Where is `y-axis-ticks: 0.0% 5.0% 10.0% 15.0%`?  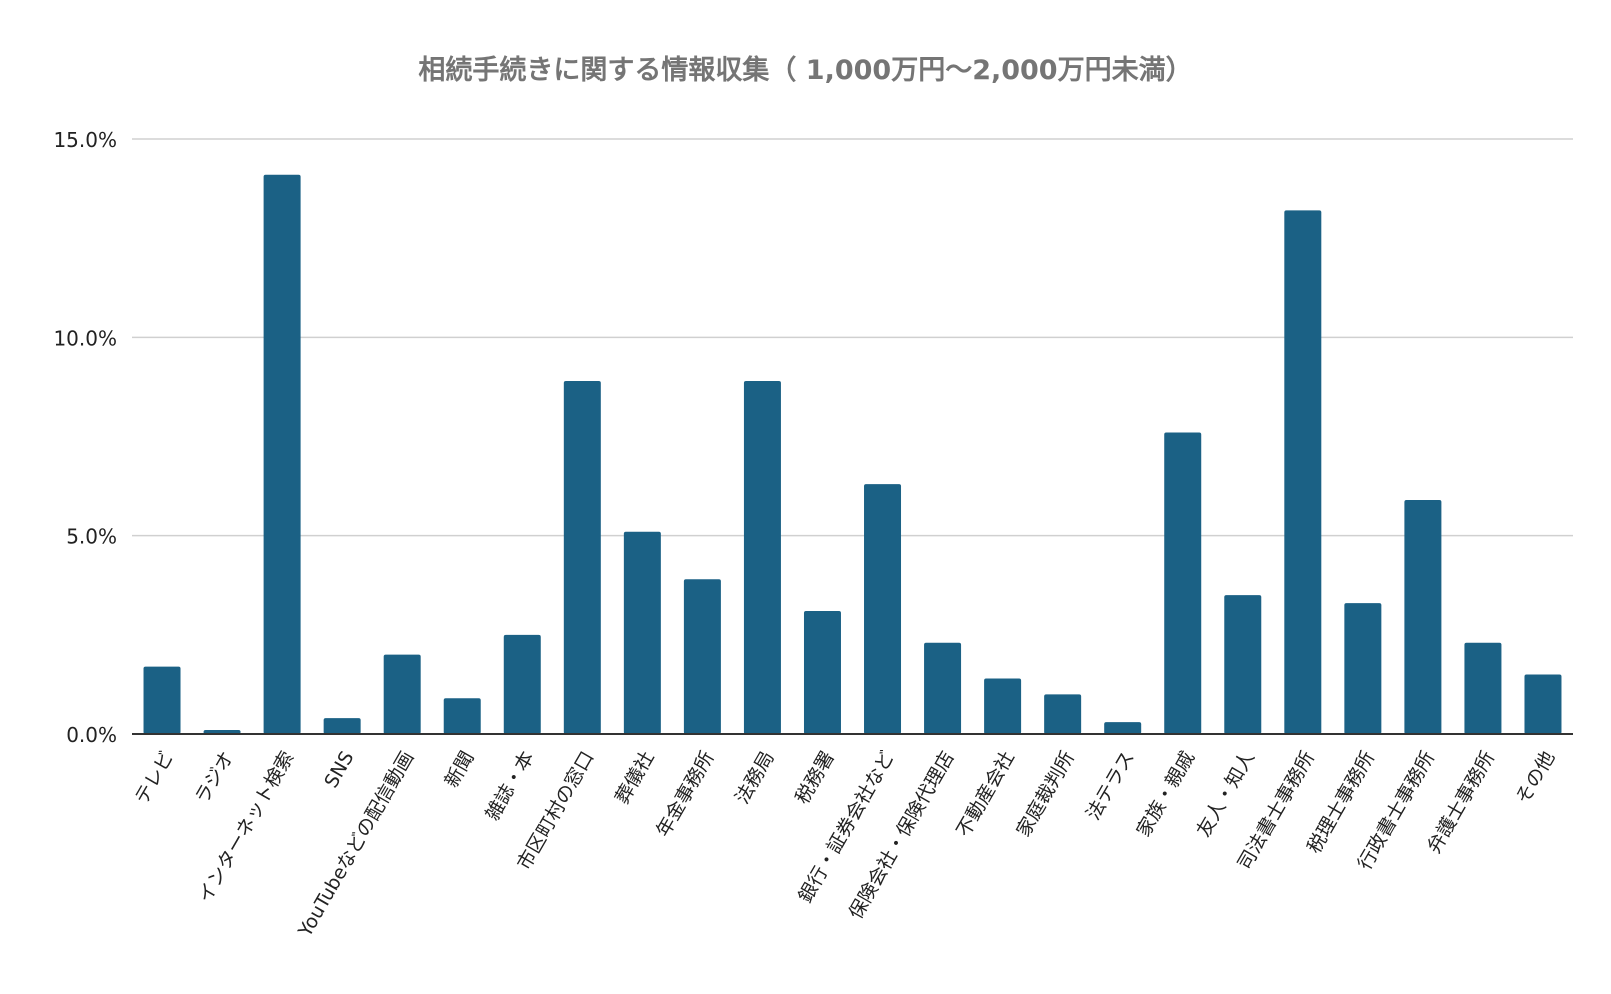 y-axis-ticks: 0.0% 5.0% 10.0% 15.0% is located at coordinates (85, 437).